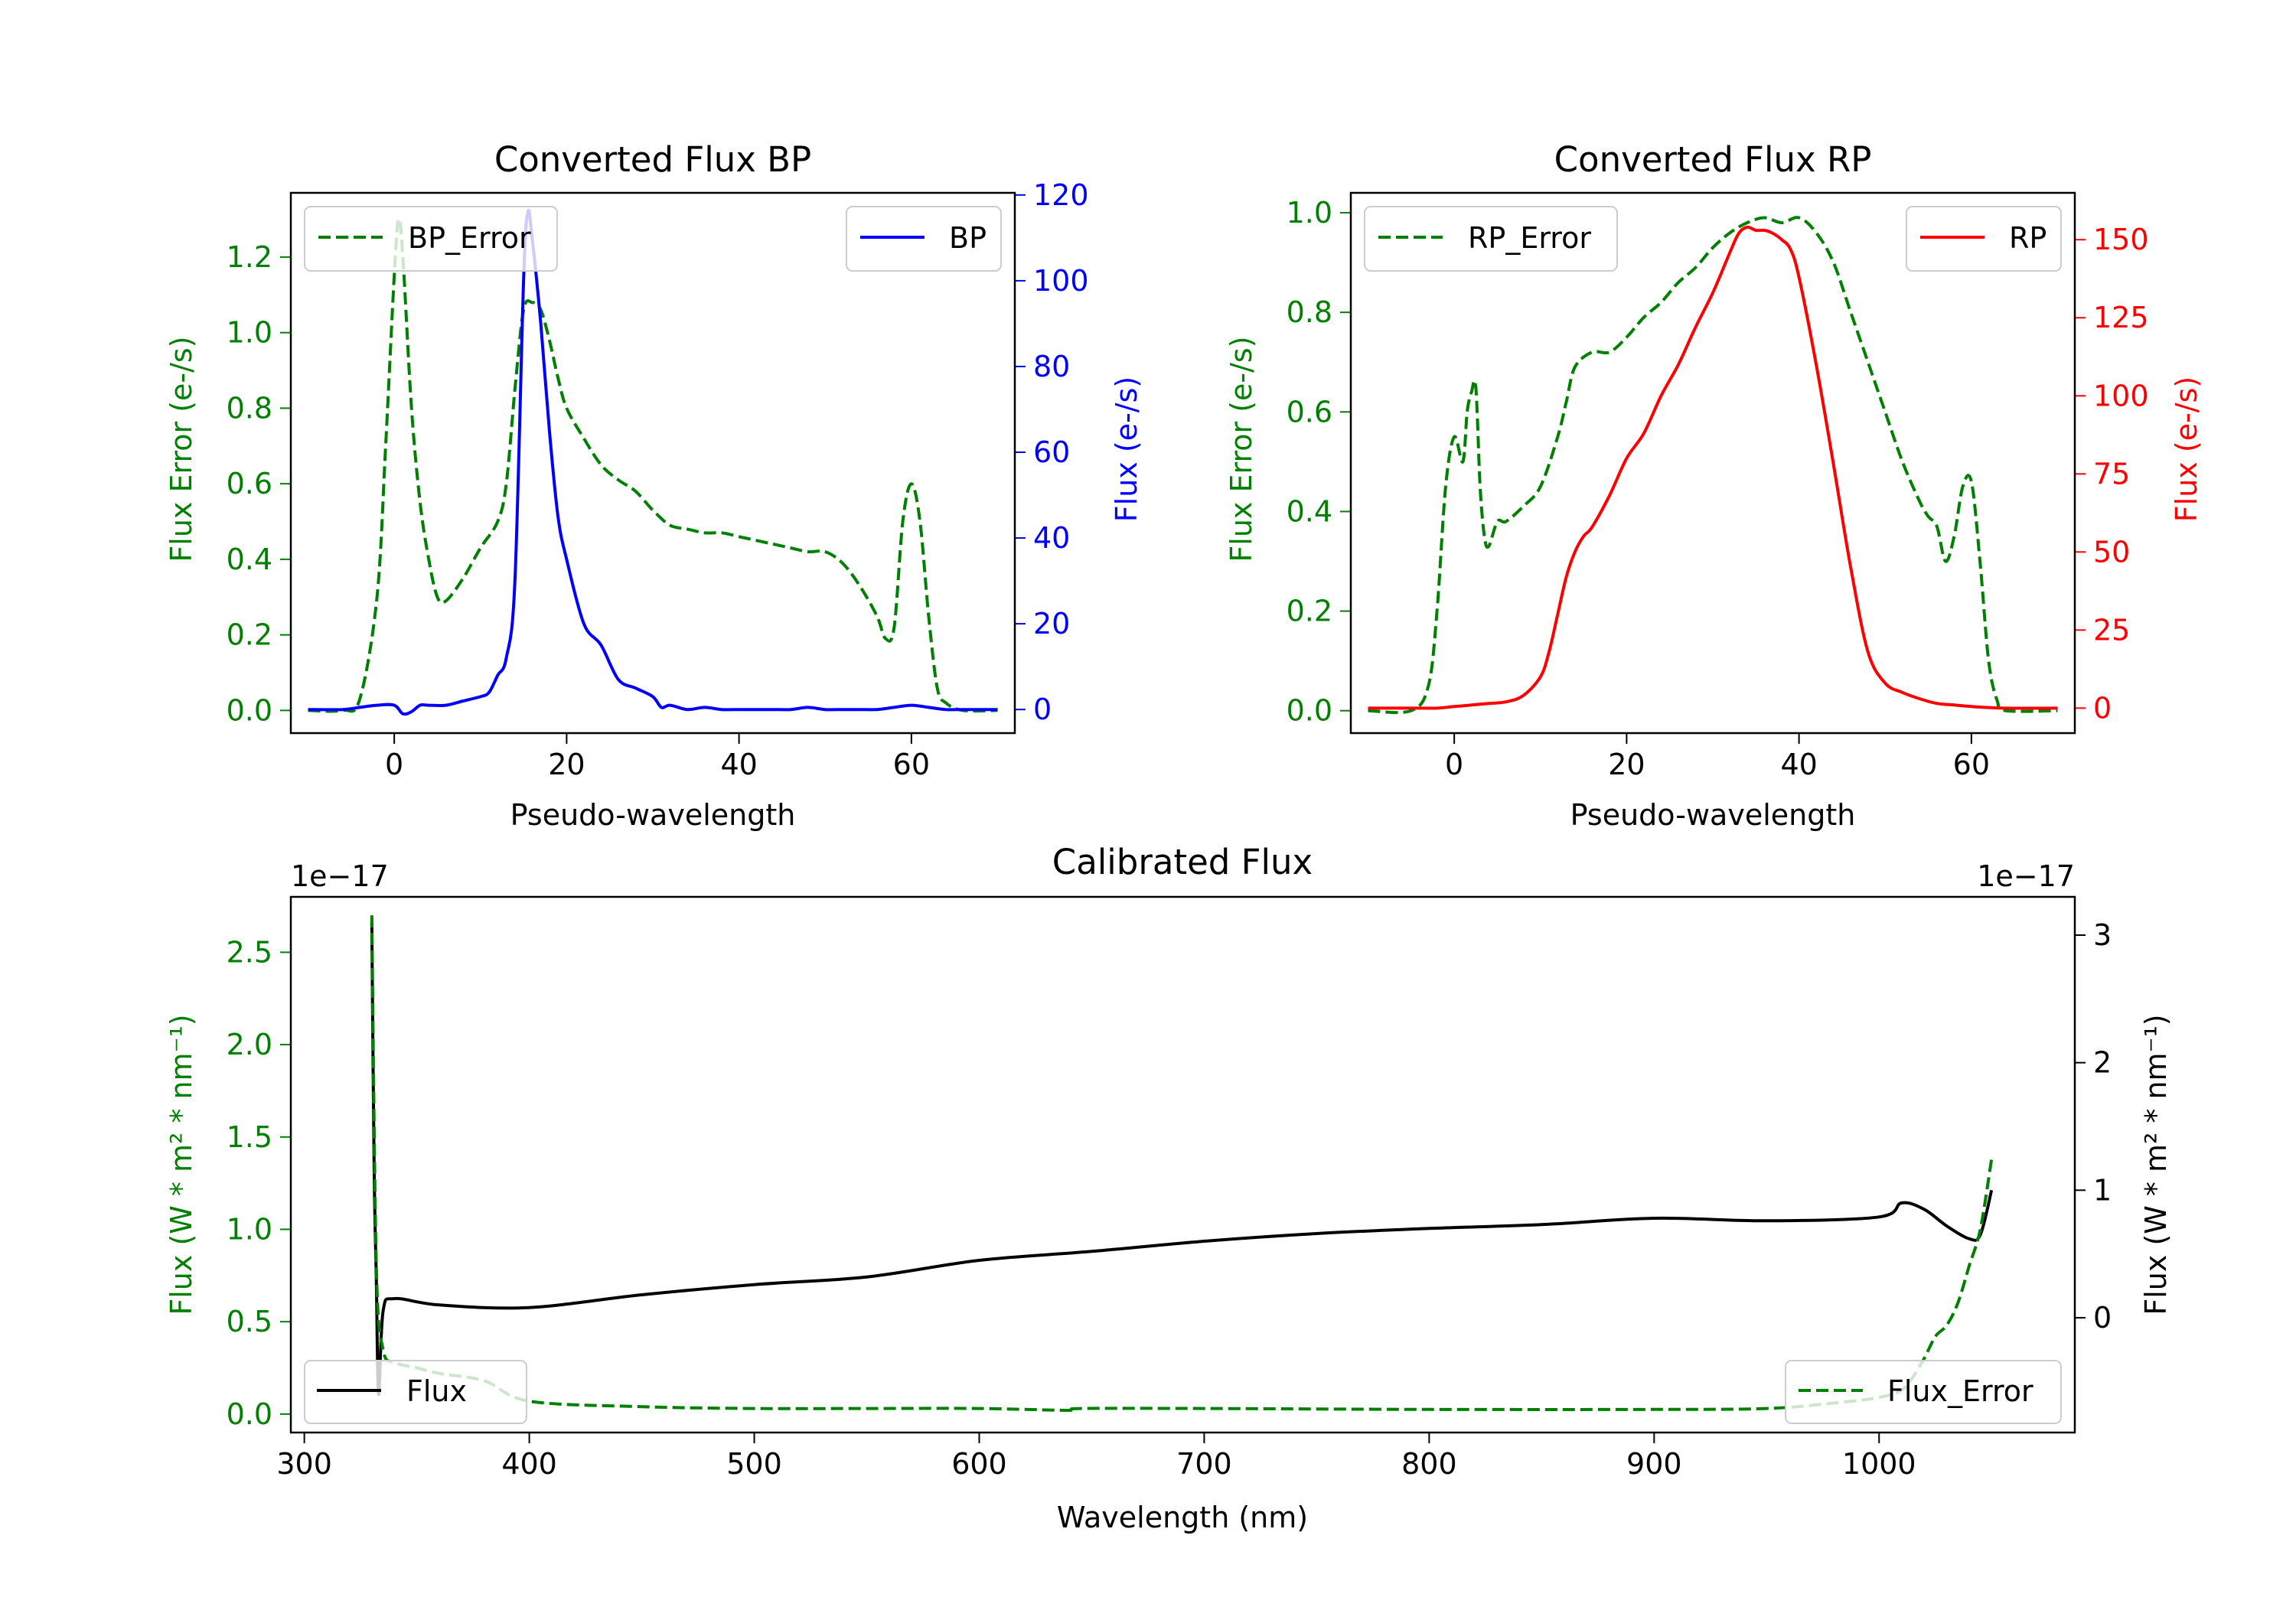  What do you see at coordinates (1713, 815) in the screenshot?
I see `rp-x-axis-label: Pseudo-wavelength` at bounding box center [1713, 815].